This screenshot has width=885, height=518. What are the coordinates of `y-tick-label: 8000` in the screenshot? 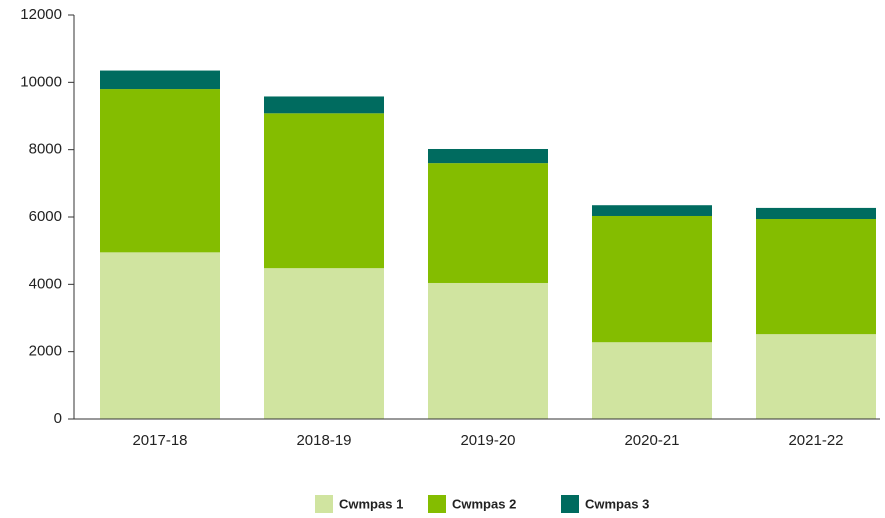 It's located at (45, 149).